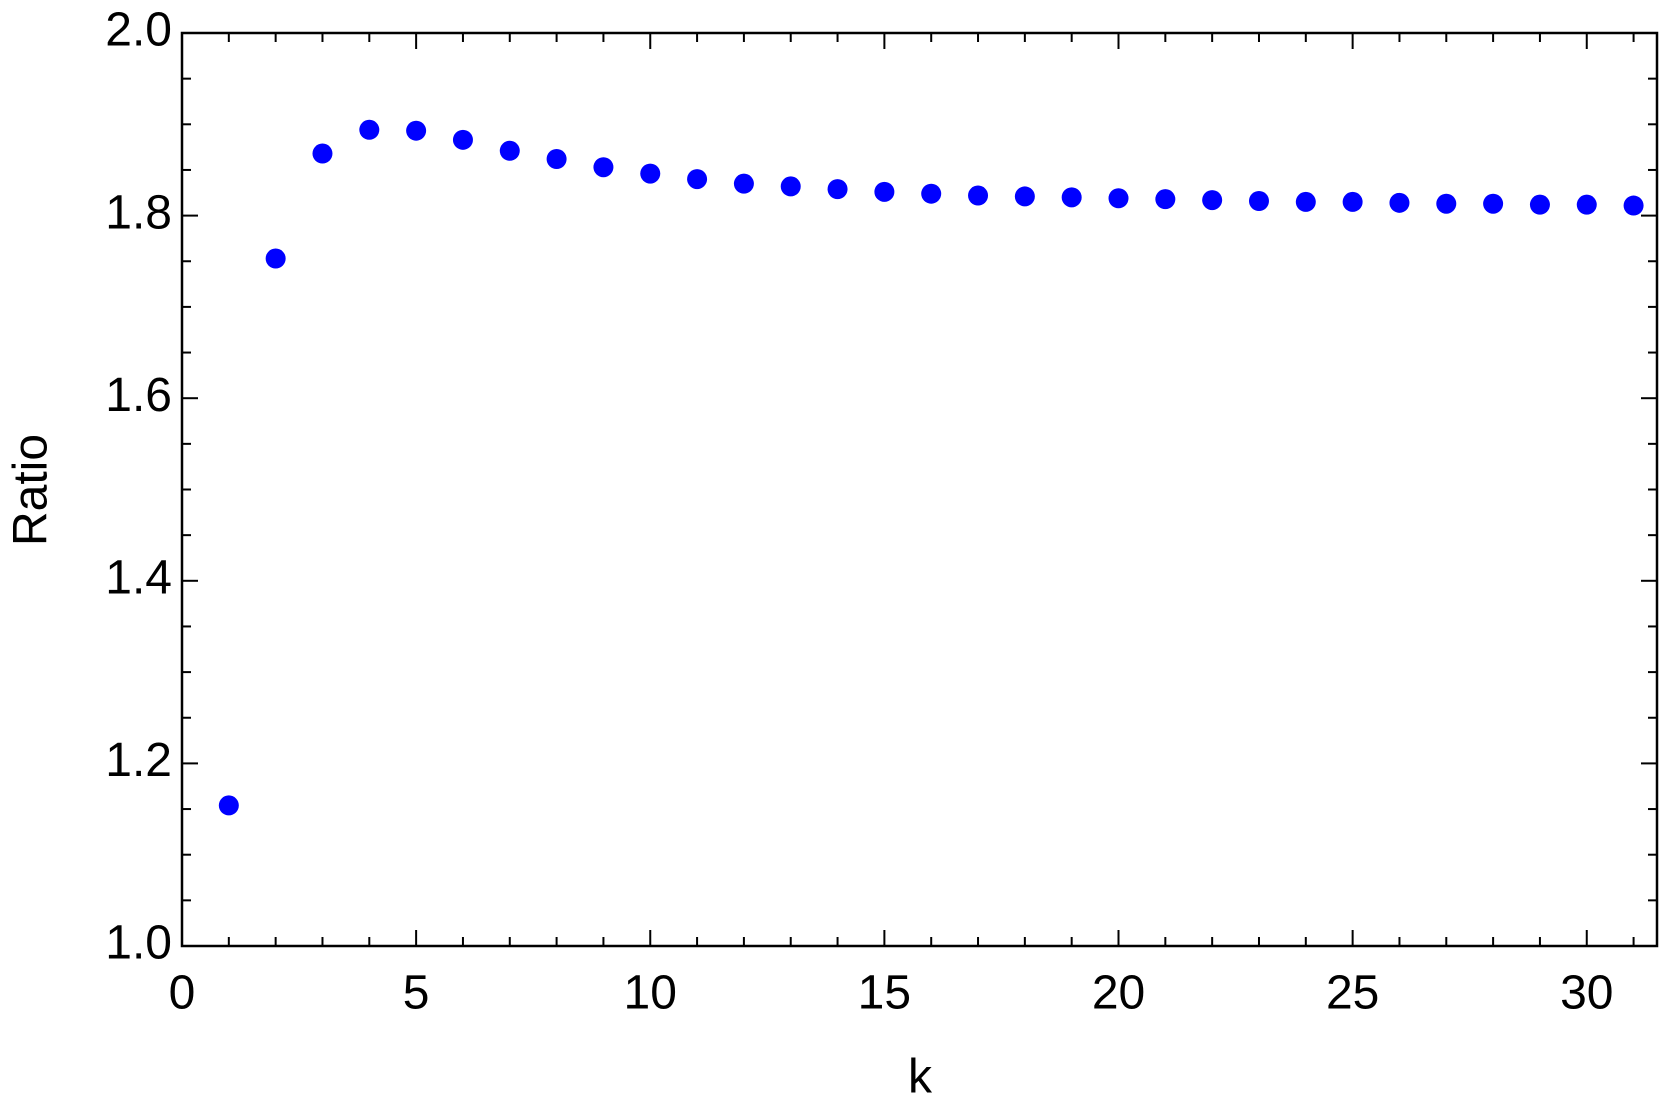 The width and height of the screenshot is (1661, 1113). What do you see at coordinates (1118, 993) in the screenshot?
I see `x-tick-label: 20` at bounding box center [1118, 993].